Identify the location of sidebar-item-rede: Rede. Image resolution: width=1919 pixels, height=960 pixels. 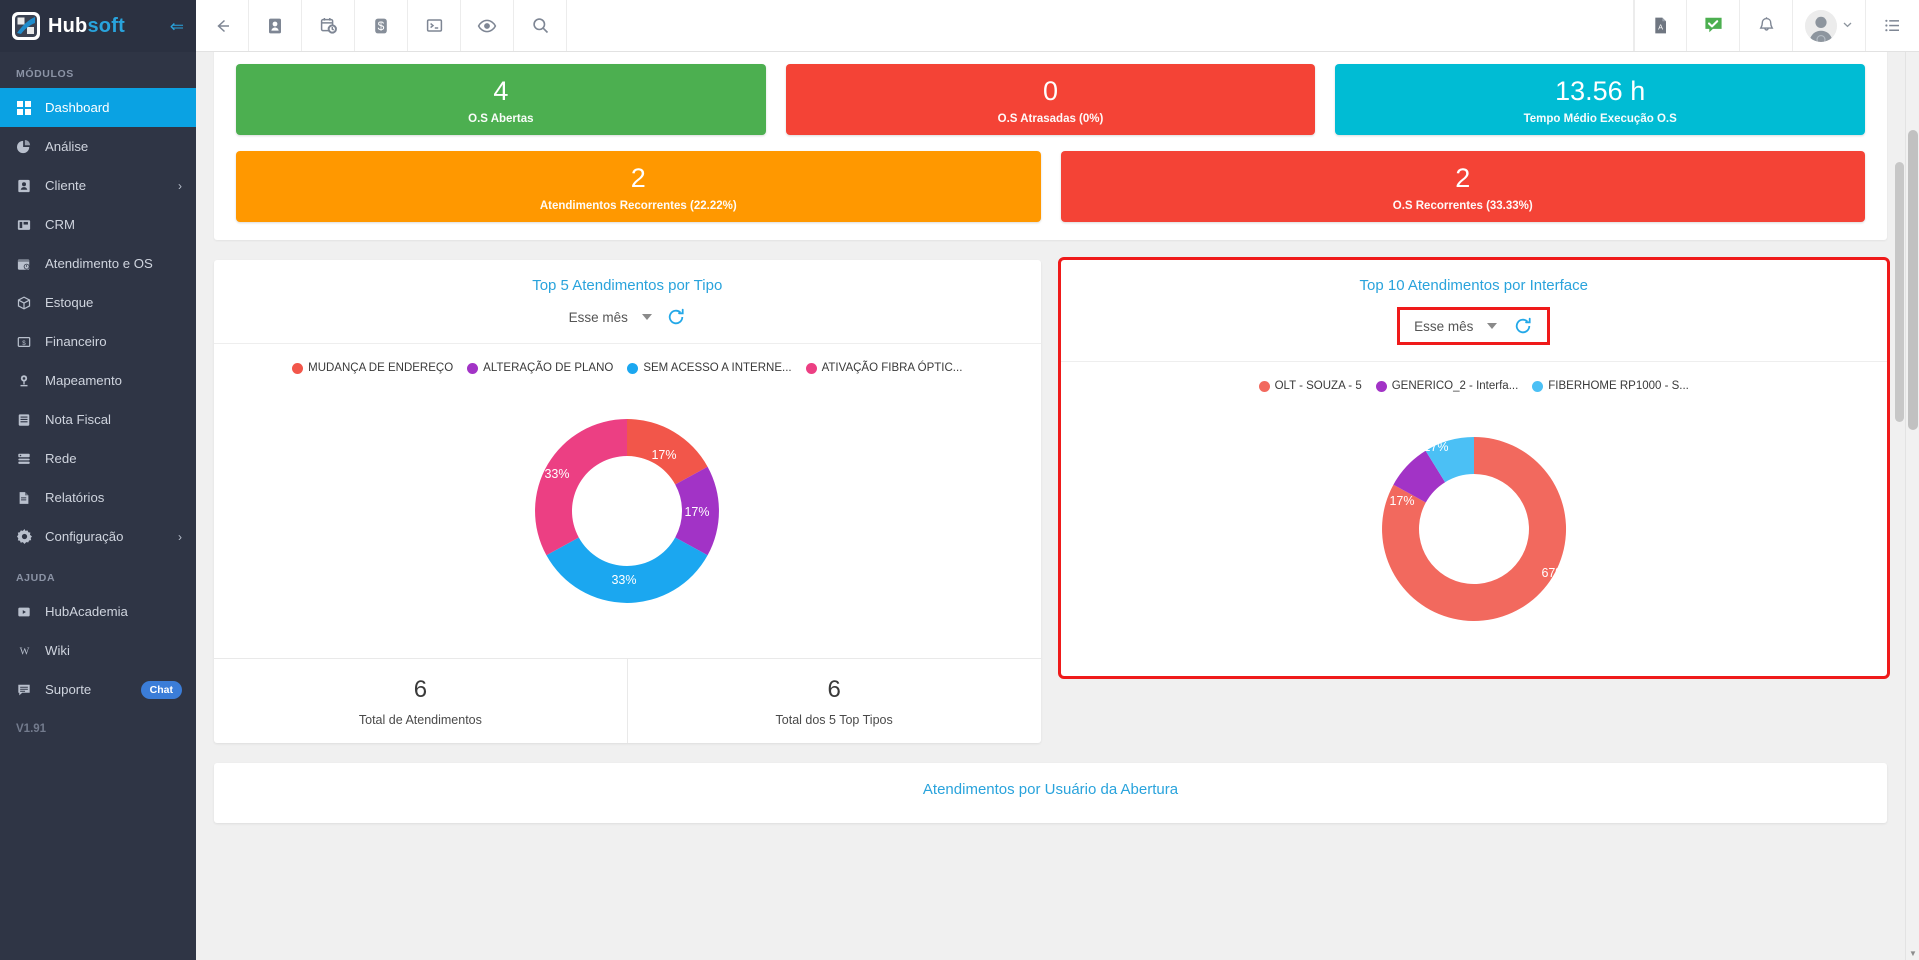
(98, 458).